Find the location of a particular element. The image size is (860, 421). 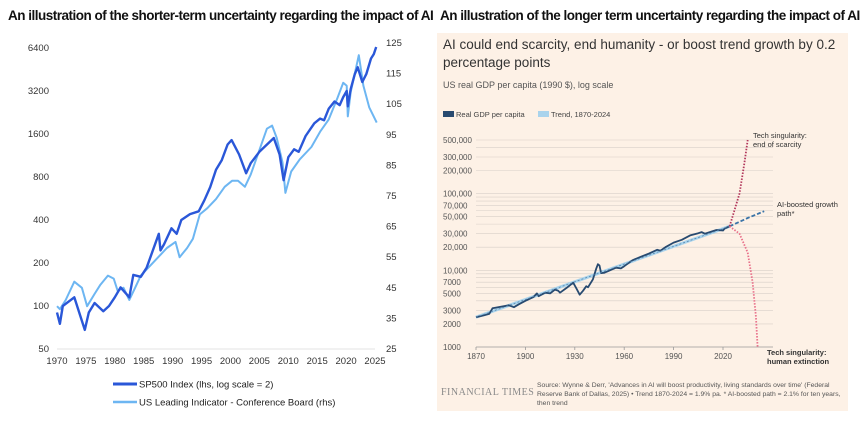

annotation-label: human extinction is located at coordinates (798, 361).